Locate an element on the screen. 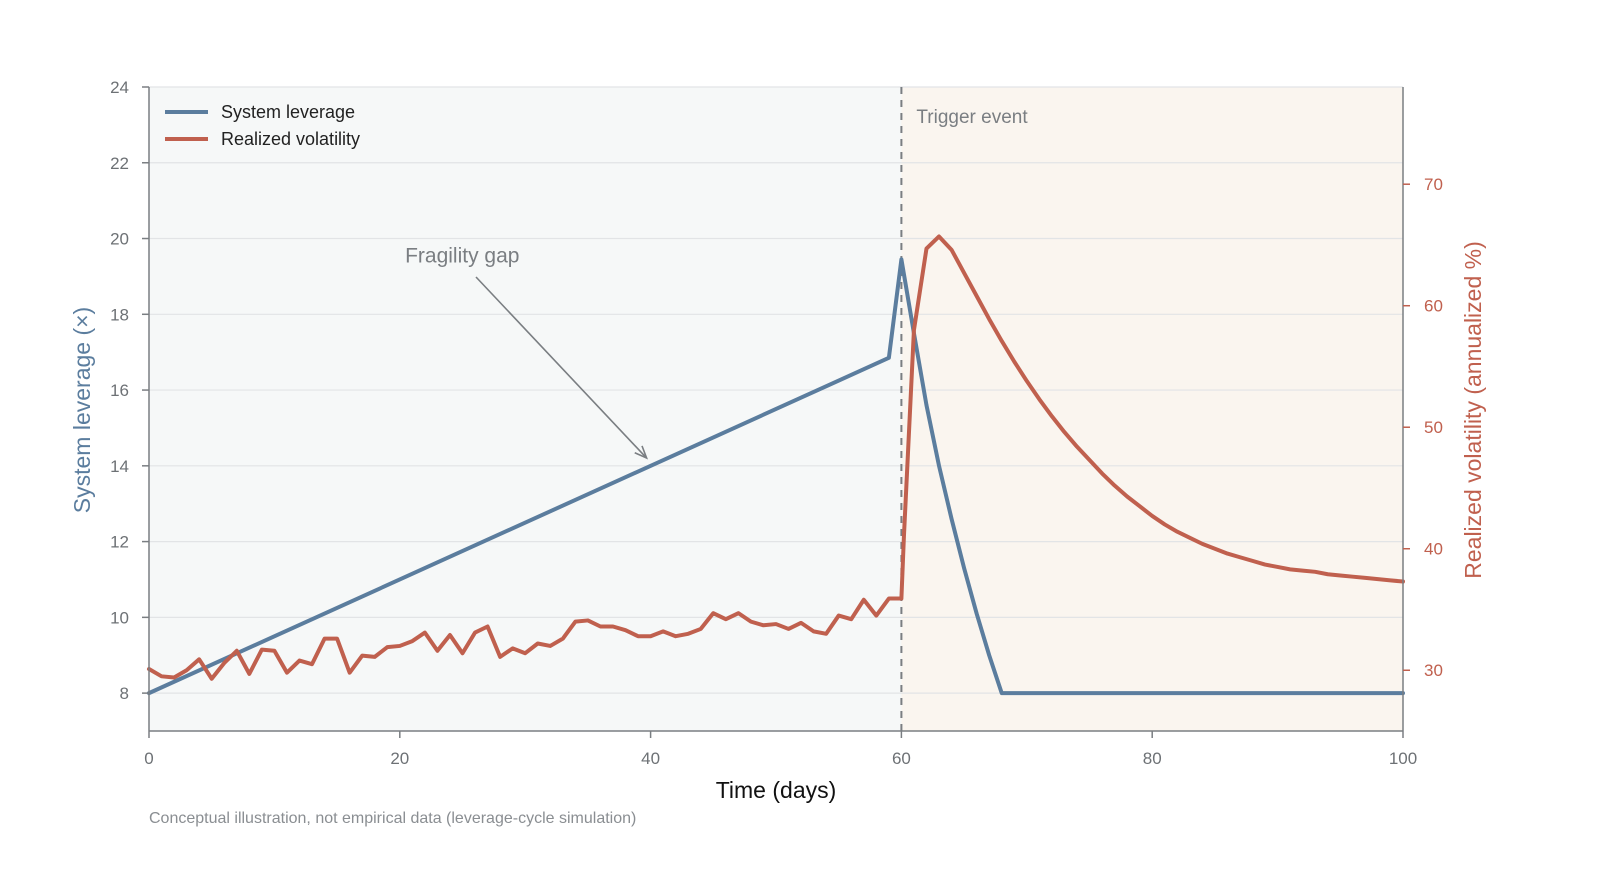 This screenshot has height=889, width=1600. x-axis-title: Time (days) is located at coordinates (776, 790).